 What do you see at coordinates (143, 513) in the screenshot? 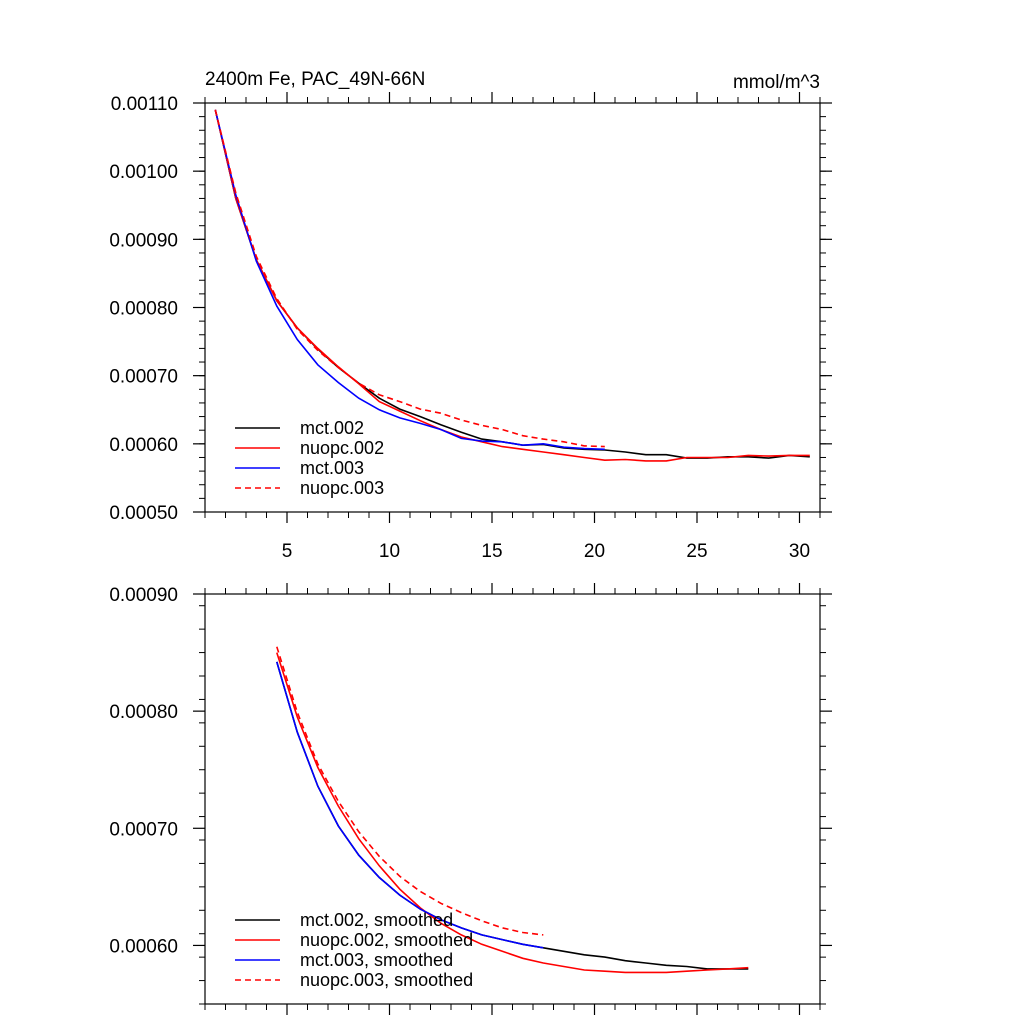
I see `top-y-tick-label: 0.00050` at bounding box center [143, 513].